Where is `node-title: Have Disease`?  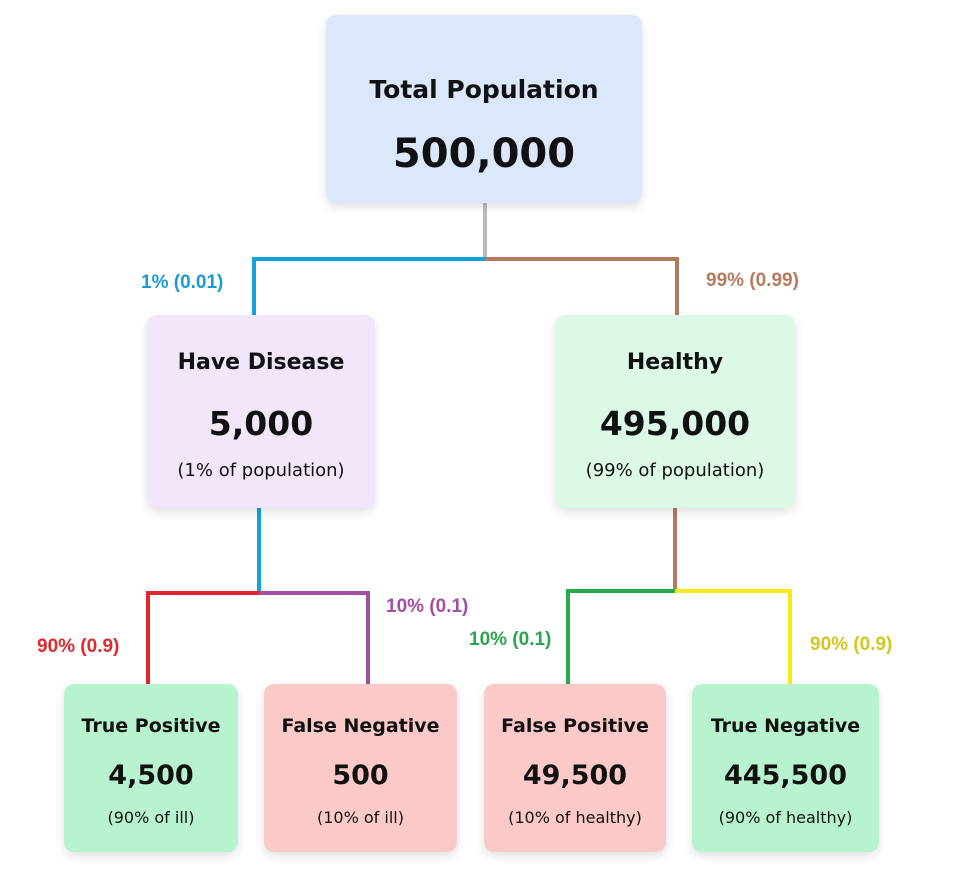 node-title: Have Disease is located at coordinates (261, 362).